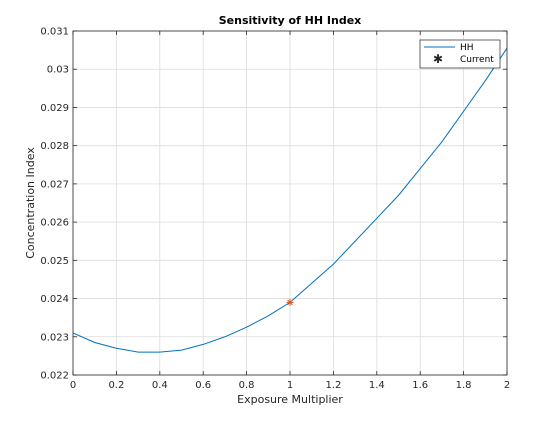 Image resolution: width=560 pixels, height=424 pixels. I want to click on current-marker, so click(290, 302).